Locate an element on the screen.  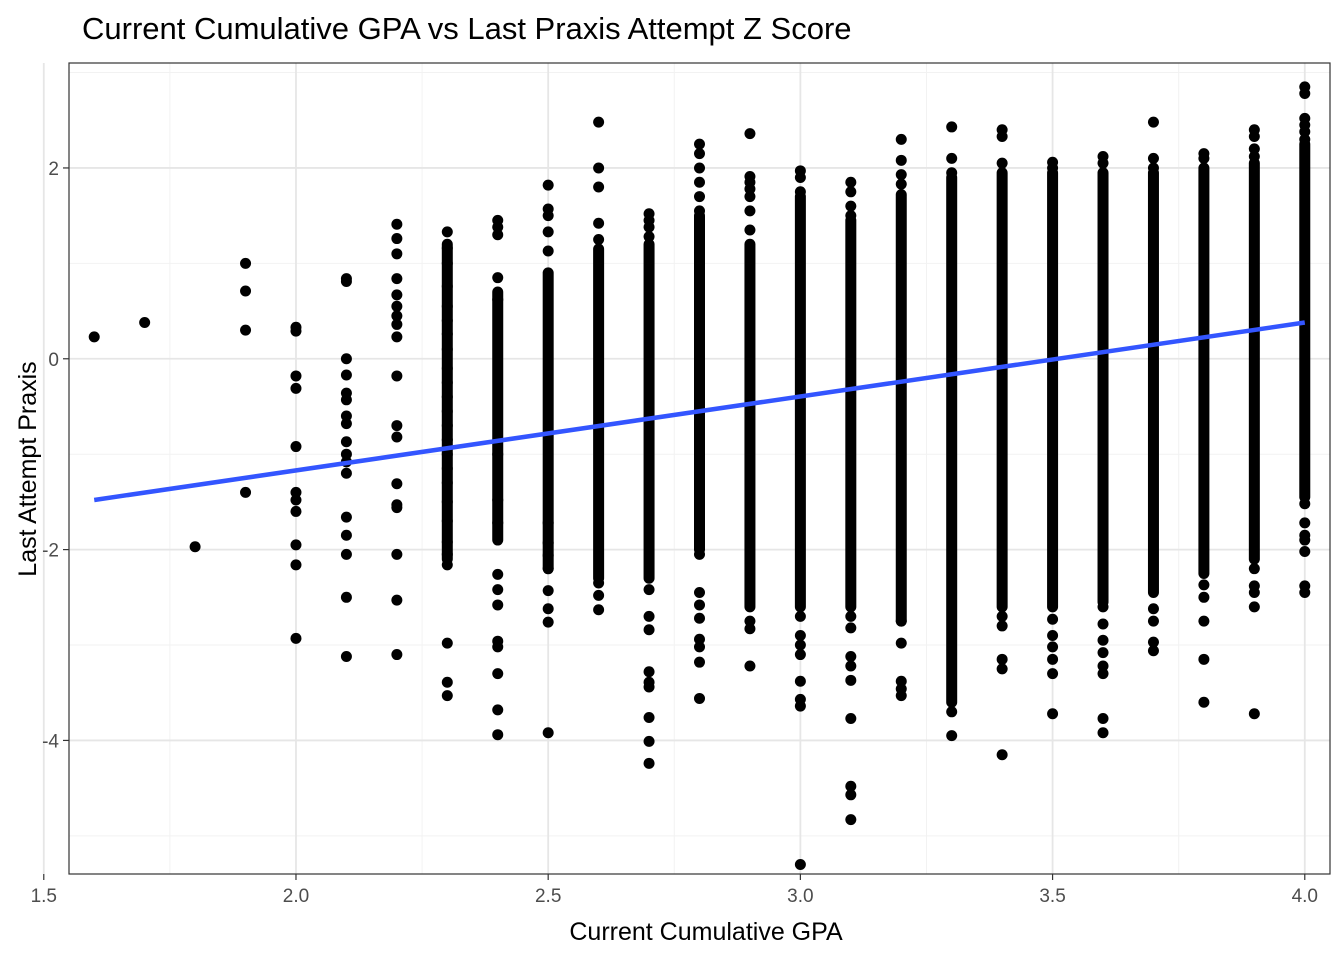
x-tick-label: 4.0 is located at coordinates (1305, 896).